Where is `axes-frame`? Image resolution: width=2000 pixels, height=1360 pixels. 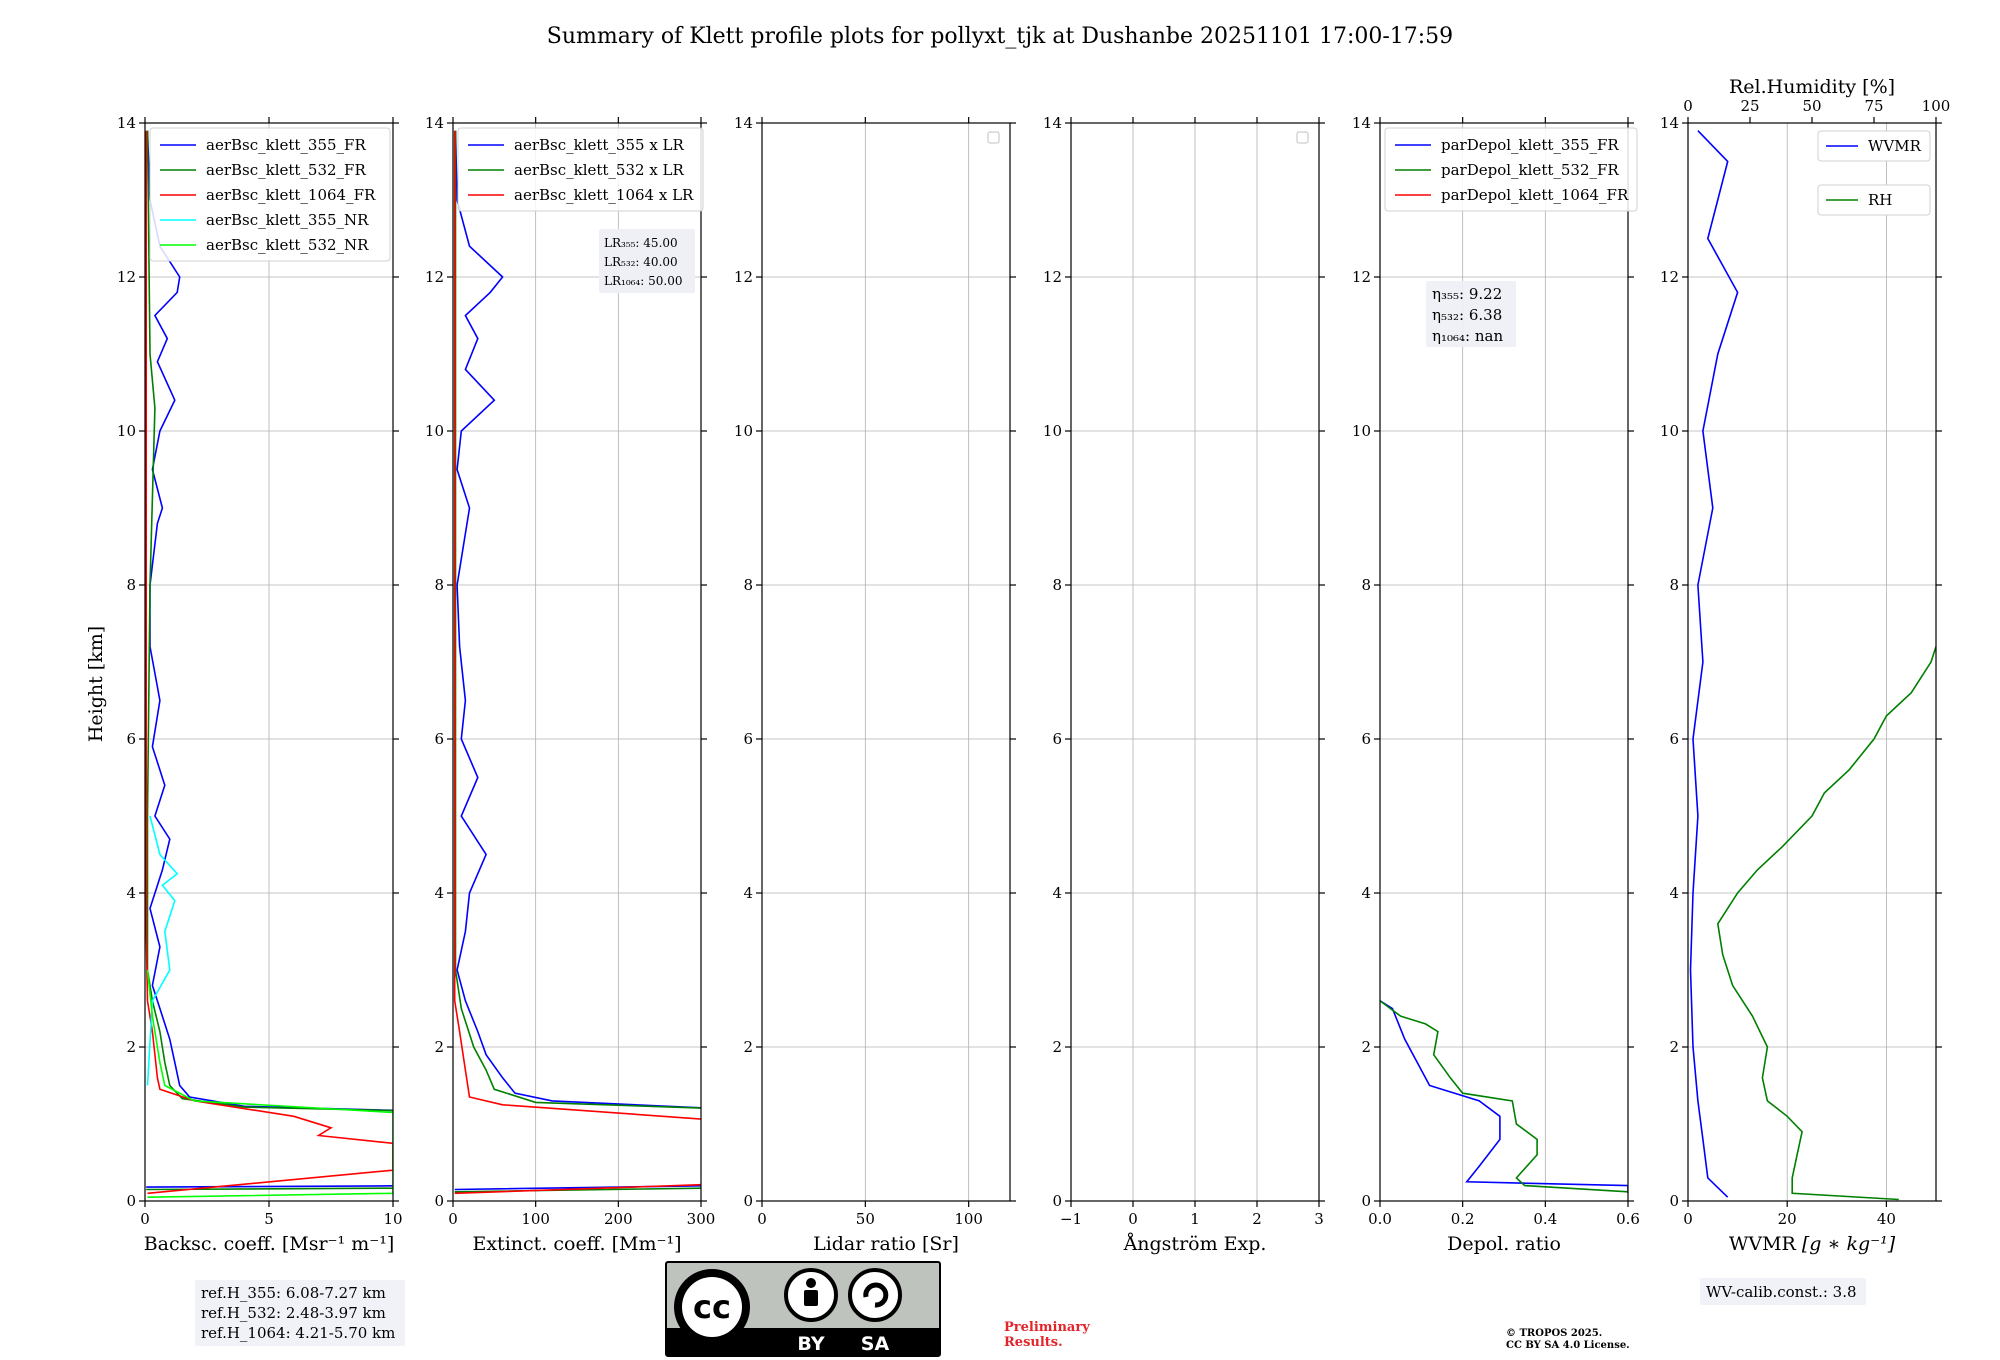 axes-frame is located at coordinates (886, 662).